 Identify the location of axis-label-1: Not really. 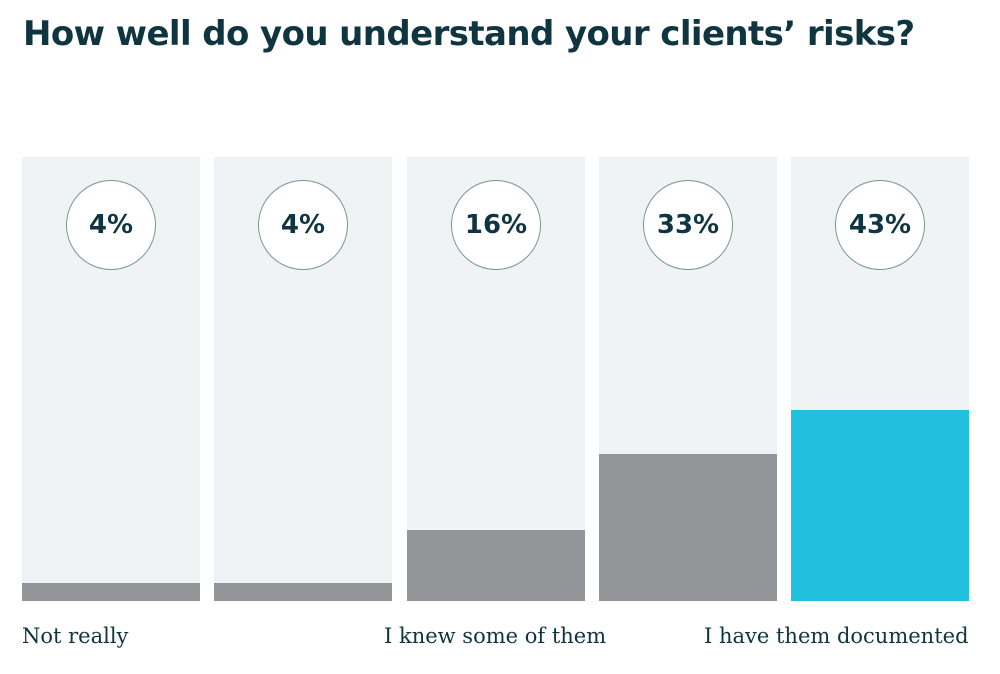
(75, 636).